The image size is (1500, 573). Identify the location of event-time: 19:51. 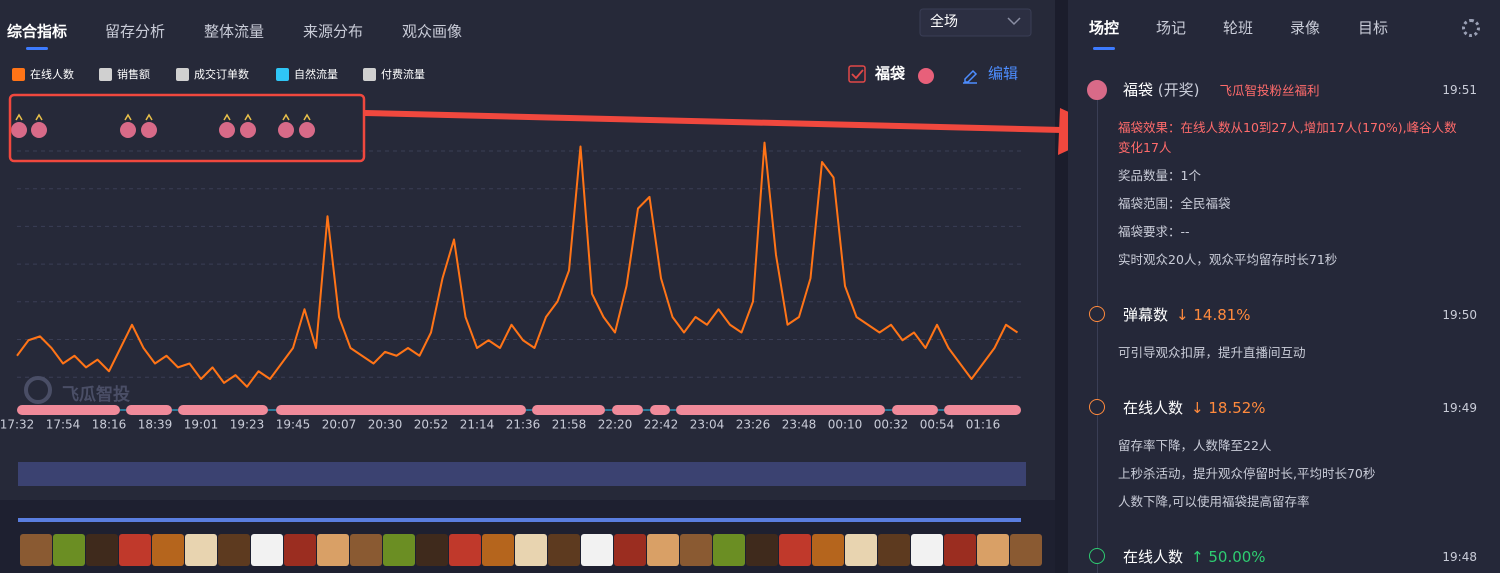
(1459, 90).